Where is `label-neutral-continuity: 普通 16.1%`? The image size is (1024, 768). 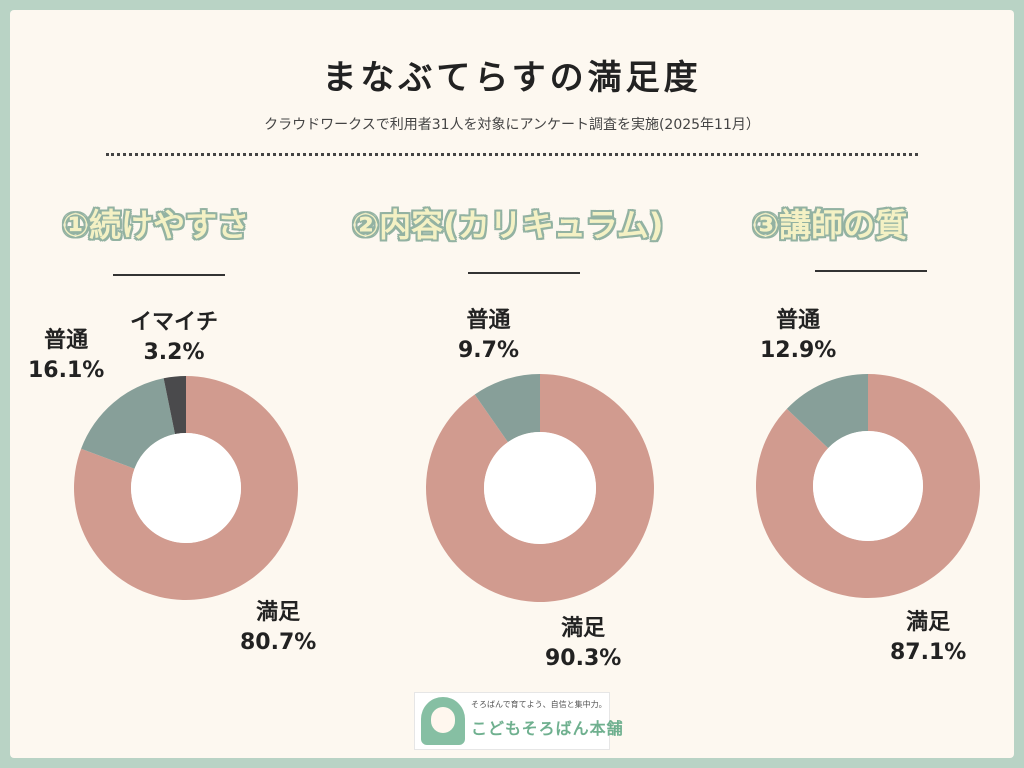
label-neutral-continuity: 普通 16.1% is located at coordinates (66, 355).